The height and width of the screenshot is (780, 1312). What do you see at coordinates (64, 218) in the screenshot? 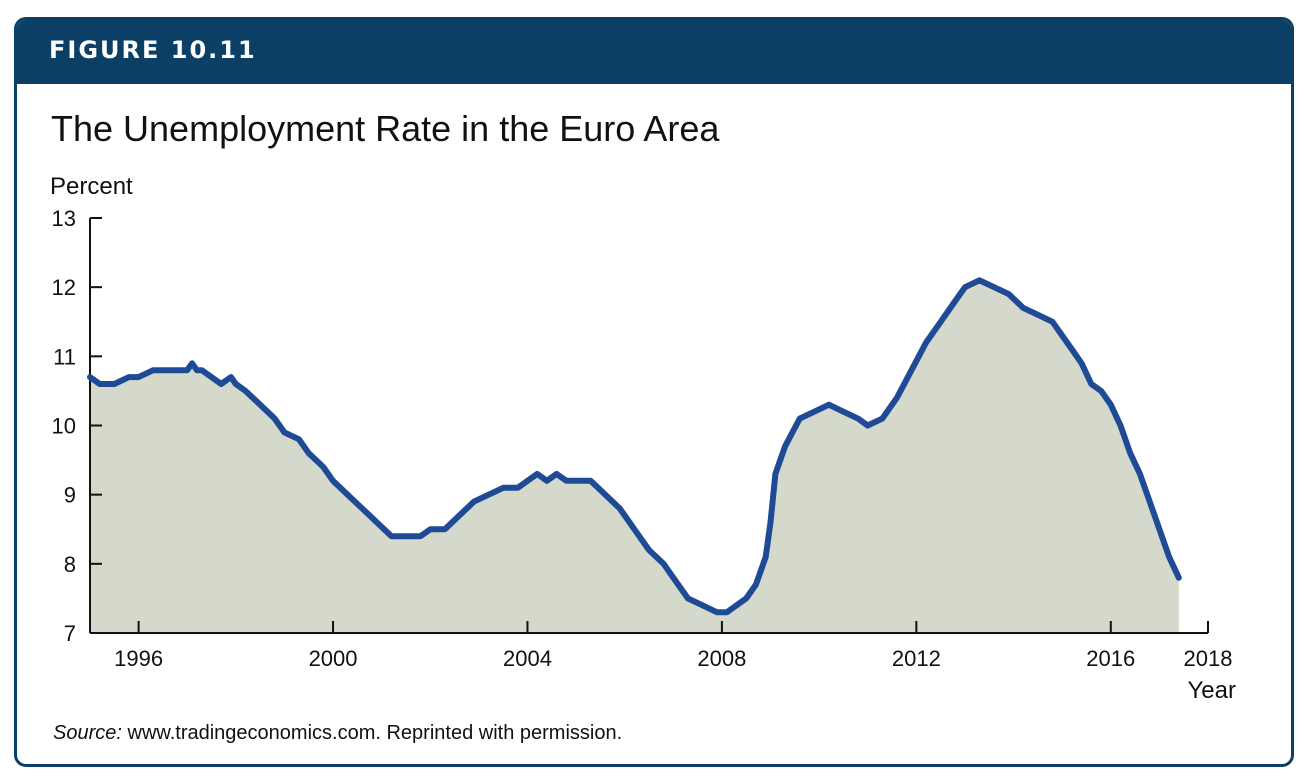
I see `y-tick-label: 13` at bounding box center [64, 218].